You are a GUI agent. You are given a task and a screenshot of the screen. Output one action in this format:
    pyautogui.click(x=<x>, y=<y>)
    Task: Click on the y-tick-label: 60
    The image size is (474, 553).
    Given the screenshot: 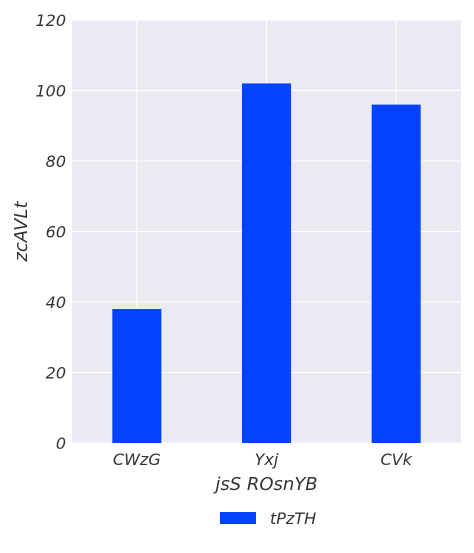 What is the action you would take?
    pyautogui.click(x=56, y=232)
    